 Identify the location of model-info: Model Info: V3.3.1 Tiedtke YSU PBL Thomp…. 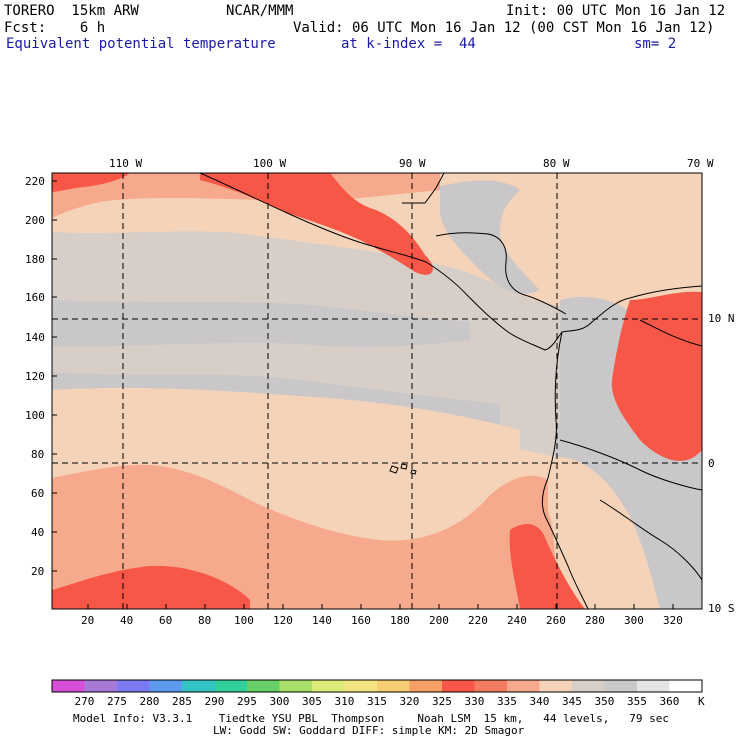
(371, 718).